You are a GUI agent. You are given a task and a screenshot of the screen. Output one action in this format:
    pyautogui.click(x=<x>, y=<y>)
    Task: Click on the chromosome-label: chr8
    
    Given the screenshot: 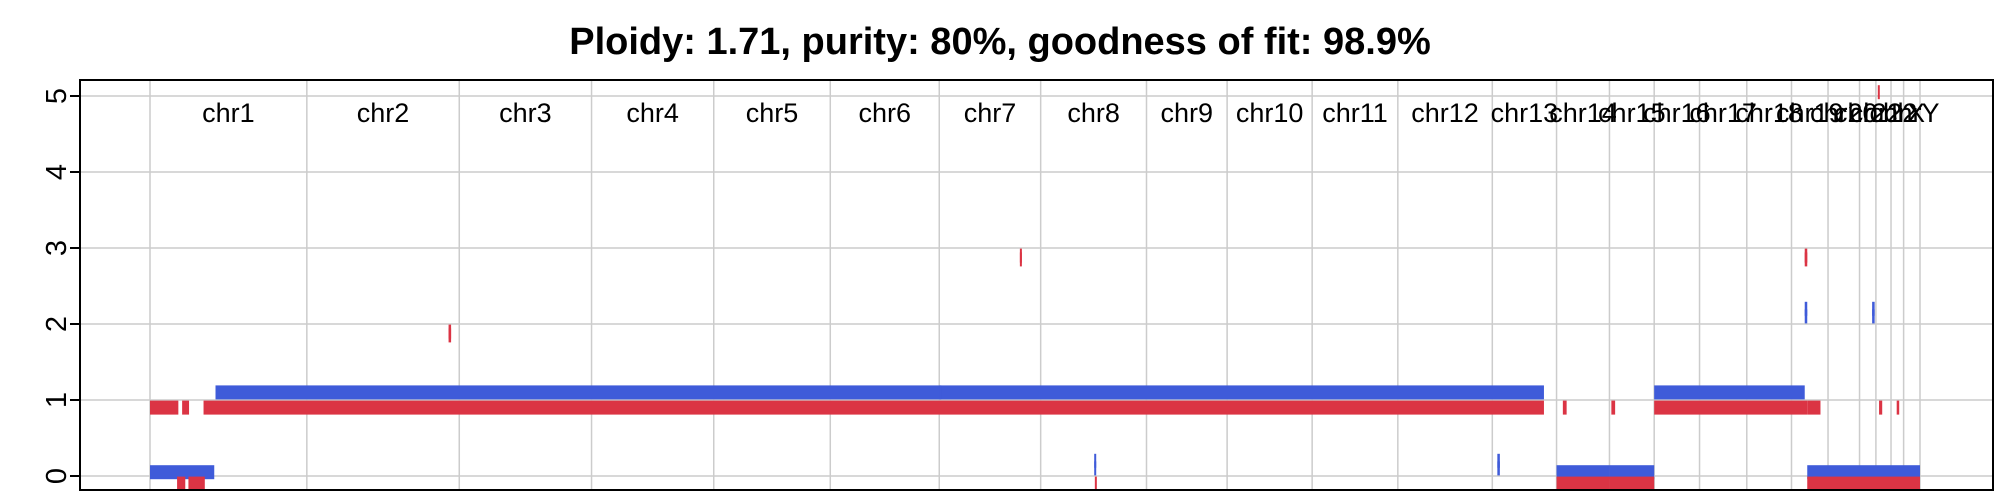 What is the action you would take?
    pyautogui.click(x=1093, y=113)
    